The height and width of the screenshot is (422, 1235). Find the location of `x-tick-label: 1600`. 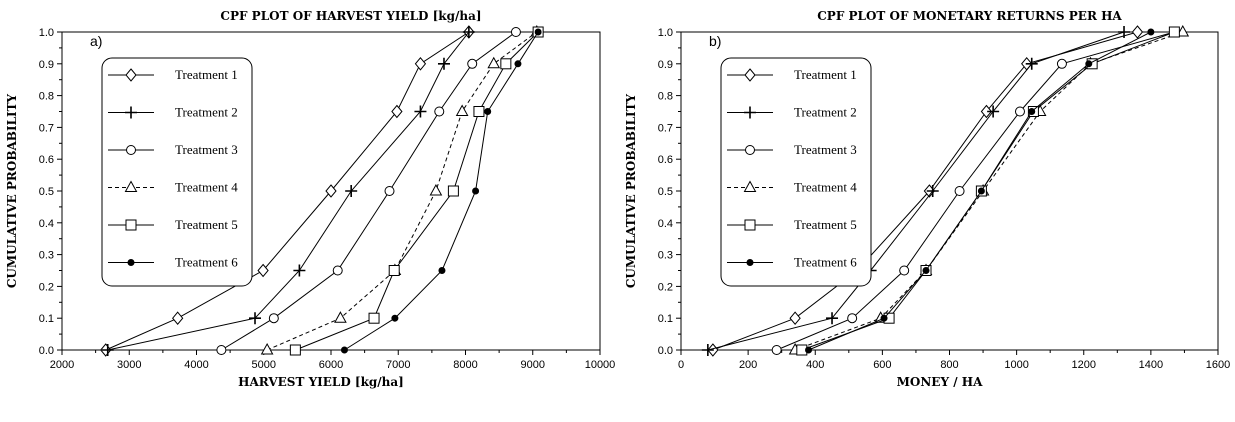

x-tick-label: 1600 is located at coordinates (1218, 365).